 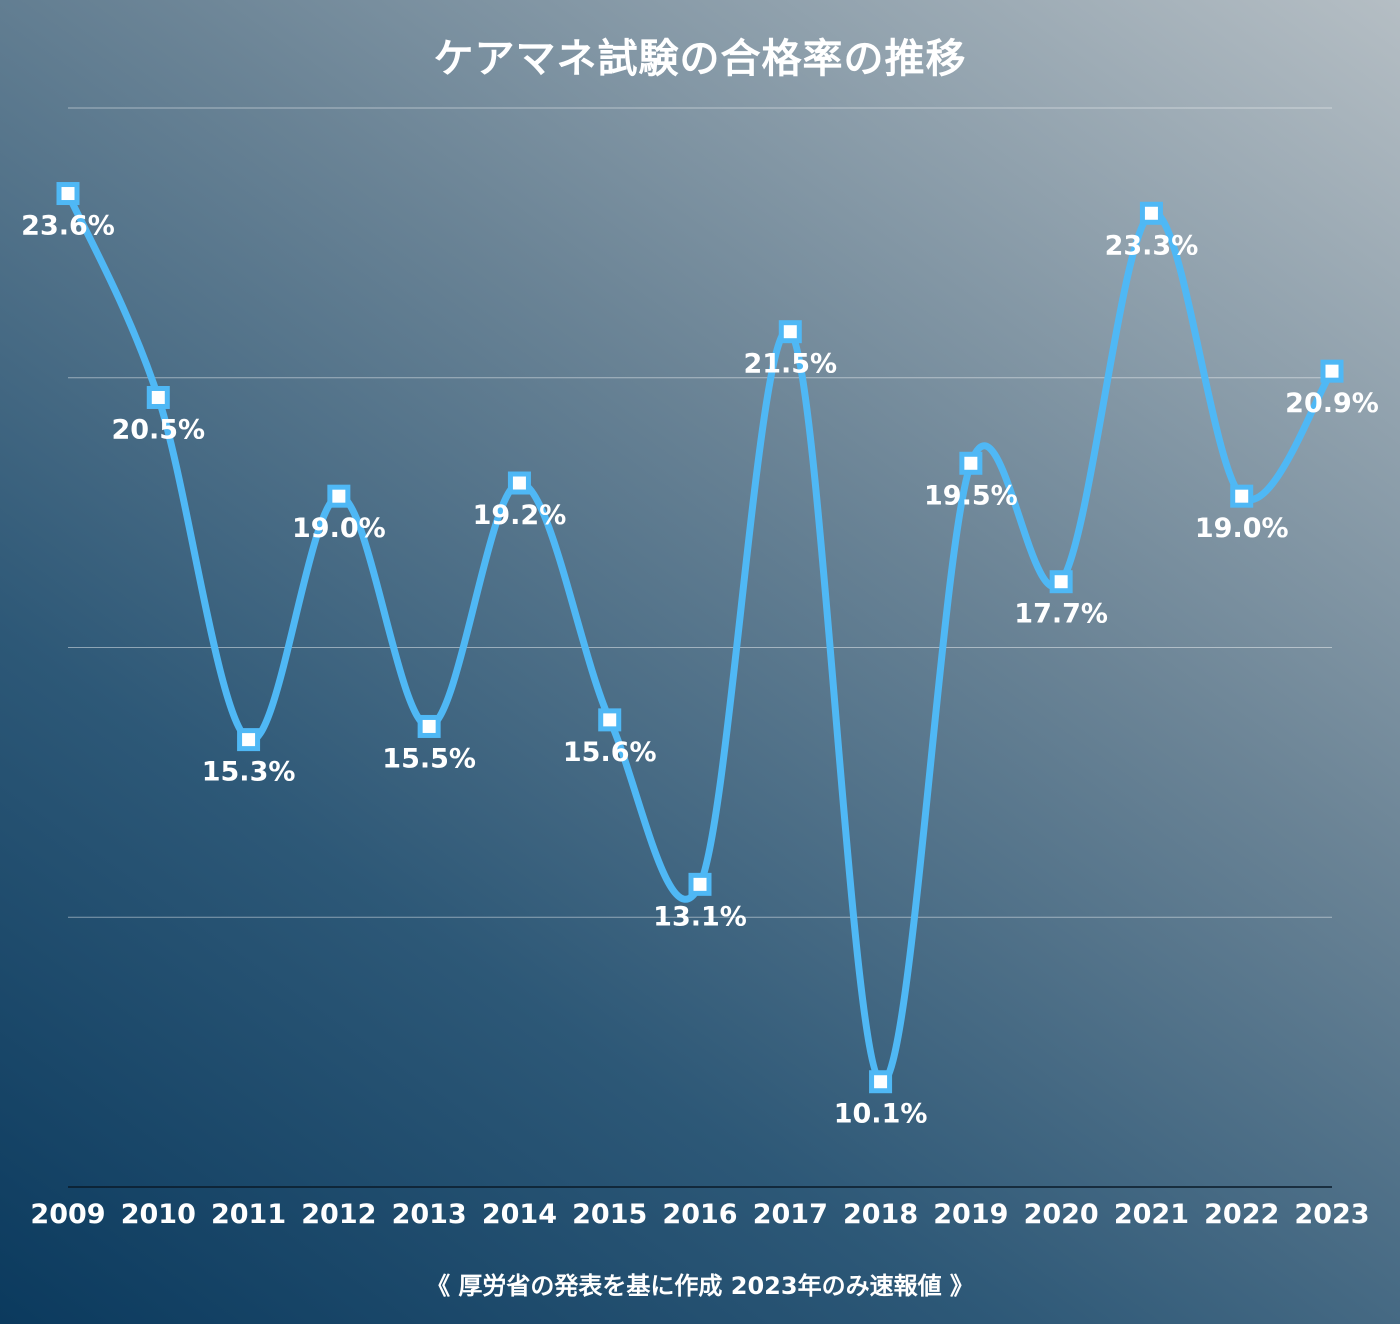 I want to click on x-tick-label: 2020, so click(x=1061, y=1214).